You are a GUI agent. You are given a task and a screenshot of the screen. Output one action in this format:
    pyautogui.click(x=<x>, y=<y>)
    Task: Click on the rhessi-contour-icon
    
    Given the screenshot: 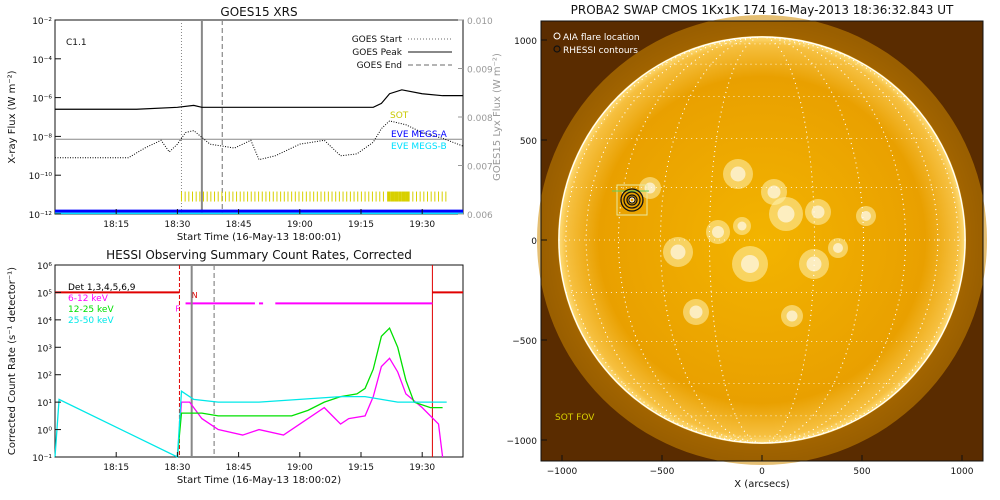 What is the action you would take?
    pyautogui.click(x=557, y=49)
    